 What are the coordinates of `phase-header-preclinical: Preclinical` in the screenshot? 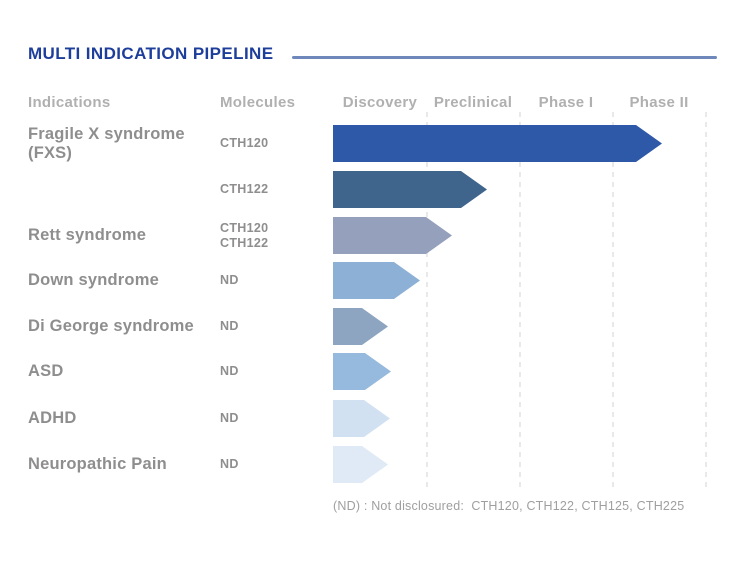 It's located at (473, 102).